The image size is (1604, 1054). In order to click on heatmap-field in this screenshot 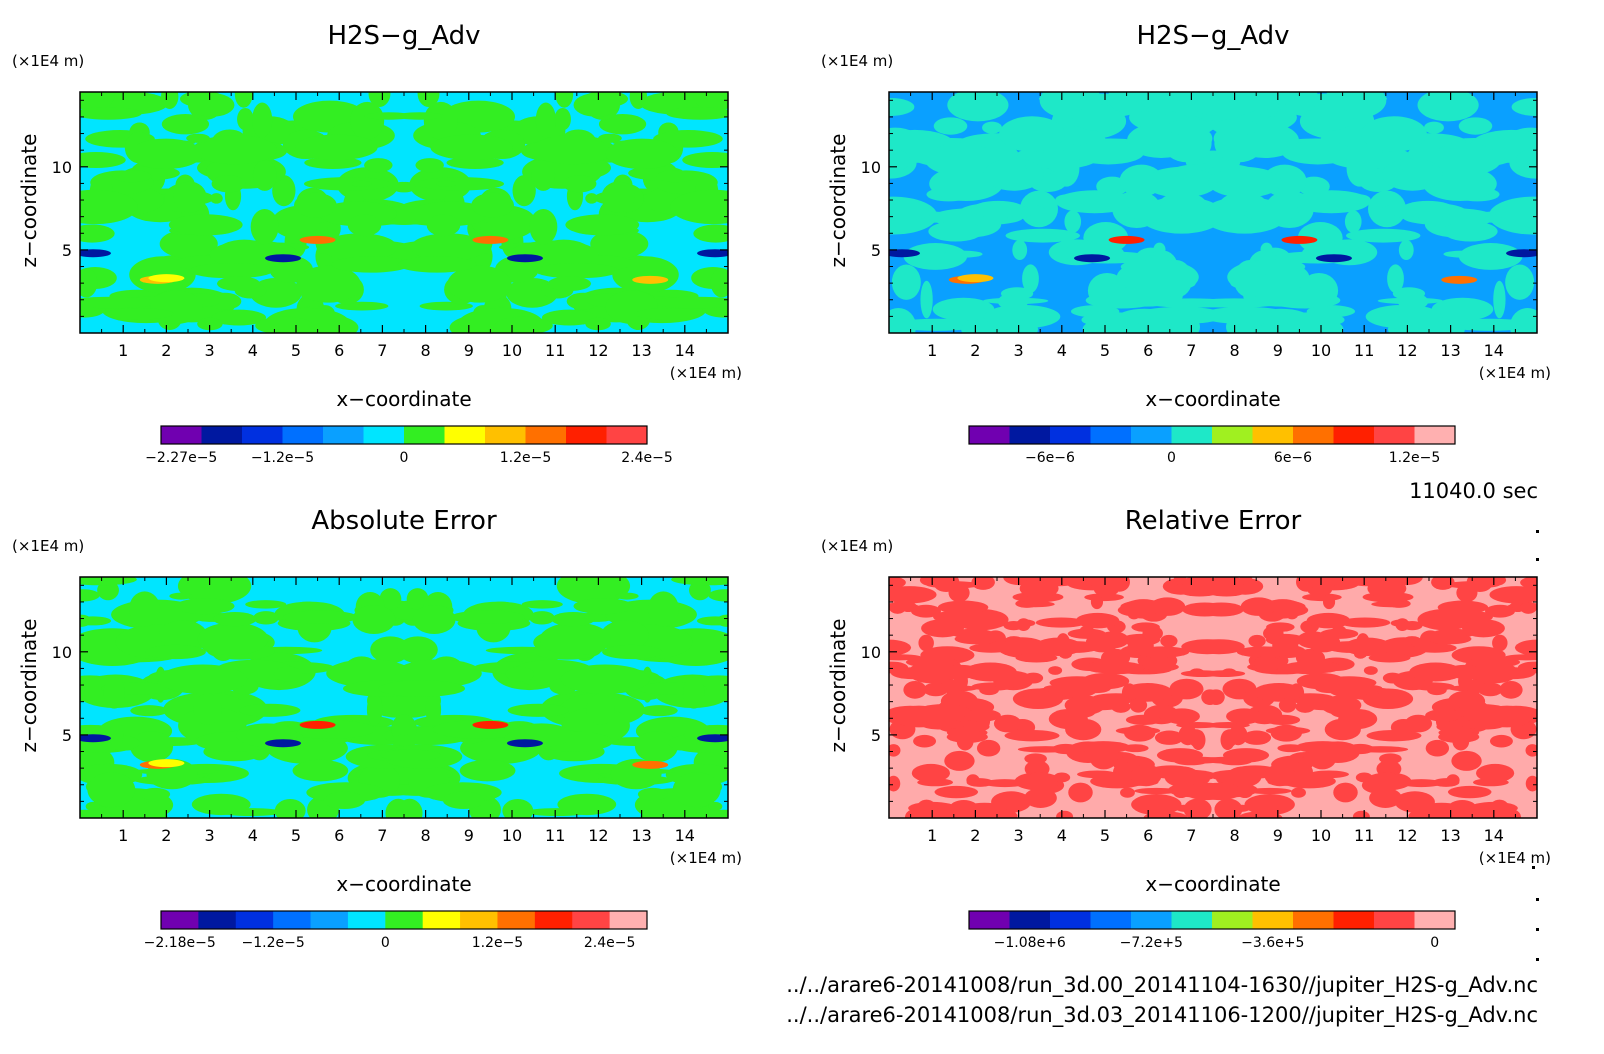, I will do `click(1213, 212)`.